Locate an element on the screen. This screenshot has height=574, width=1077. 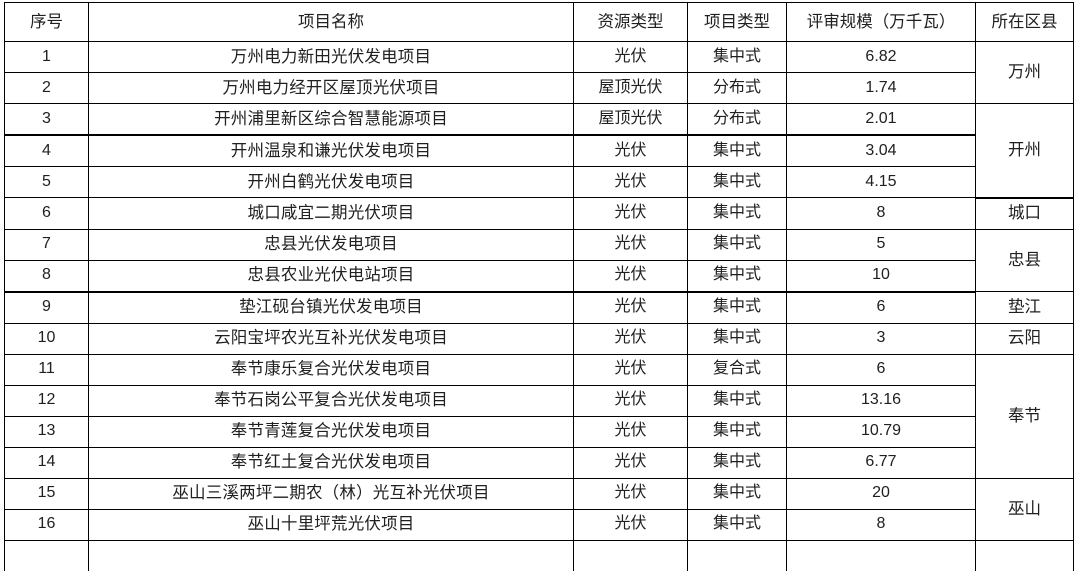
cell-index: 12 is located at coordinates (46, 400).